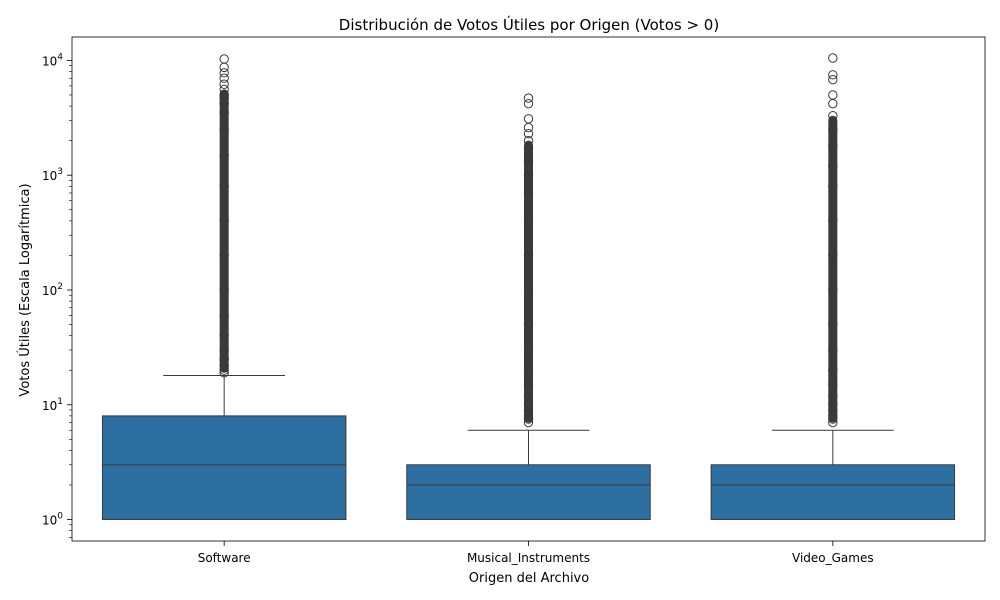  I want to click on y-tick-label-0: 10⁰, so click(52, 520).